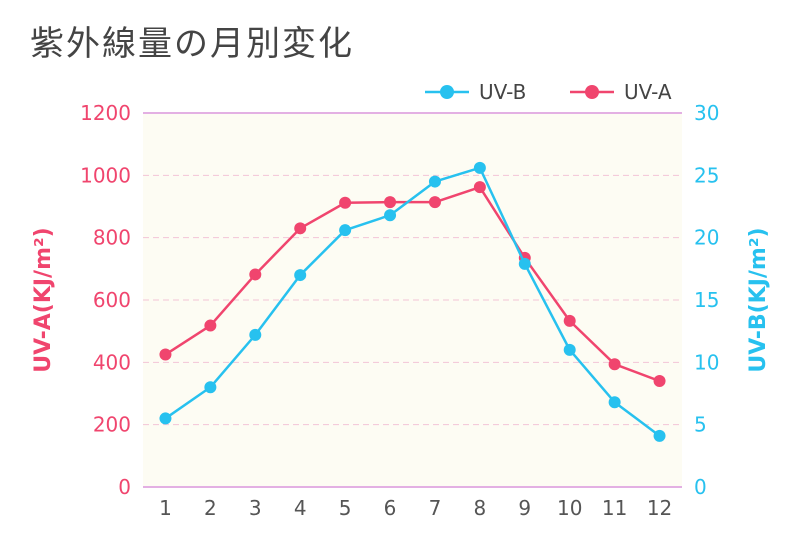 The width and height of the screenshot is (800, 538). What do you see at coordinates (435, 508) in the screenshot?
I see `x-axis-tick-label: 7` at bounding box center [435, 508].